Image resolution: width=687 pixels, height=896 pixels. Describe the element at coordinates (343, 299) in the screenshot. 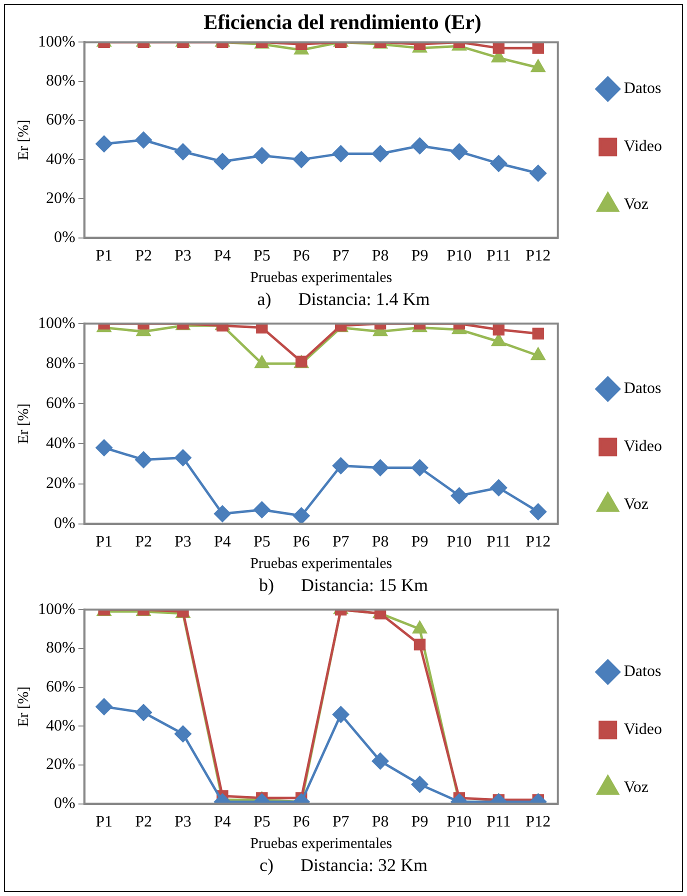

I see `text: a) Distancia: 1.4 Km` at that location.